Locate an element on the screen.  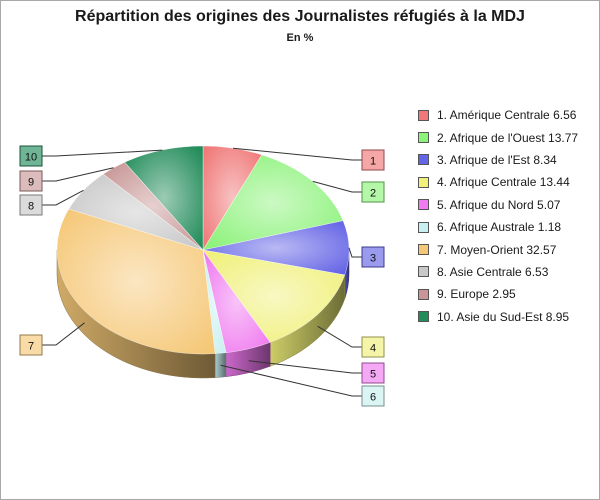
legend-item-9: 9. Europe 2.95 is located at coordinates (508, 294).